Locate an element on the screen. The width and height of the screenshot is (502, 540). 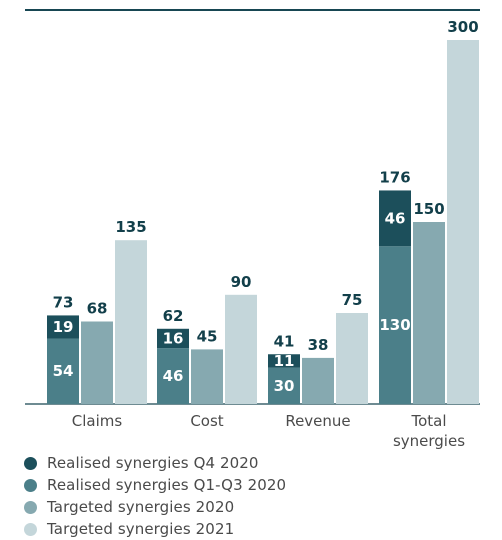
bar-2-targeted-2021 is located at coordinates (352, 358).